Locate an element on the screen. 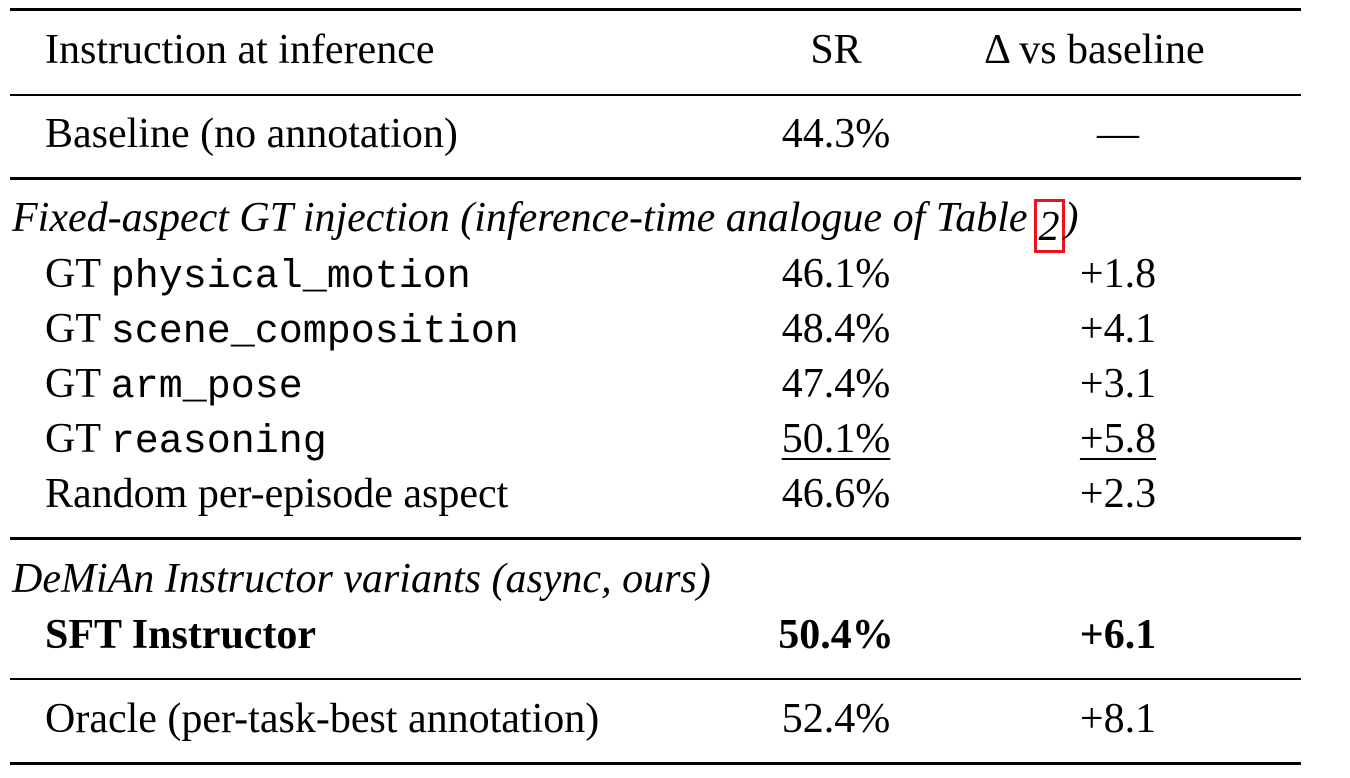 Image resolution: width=1350 pixels, height=778 pixels. row-label-reasoning: GT reasoning is located at coordinates (186, 441).